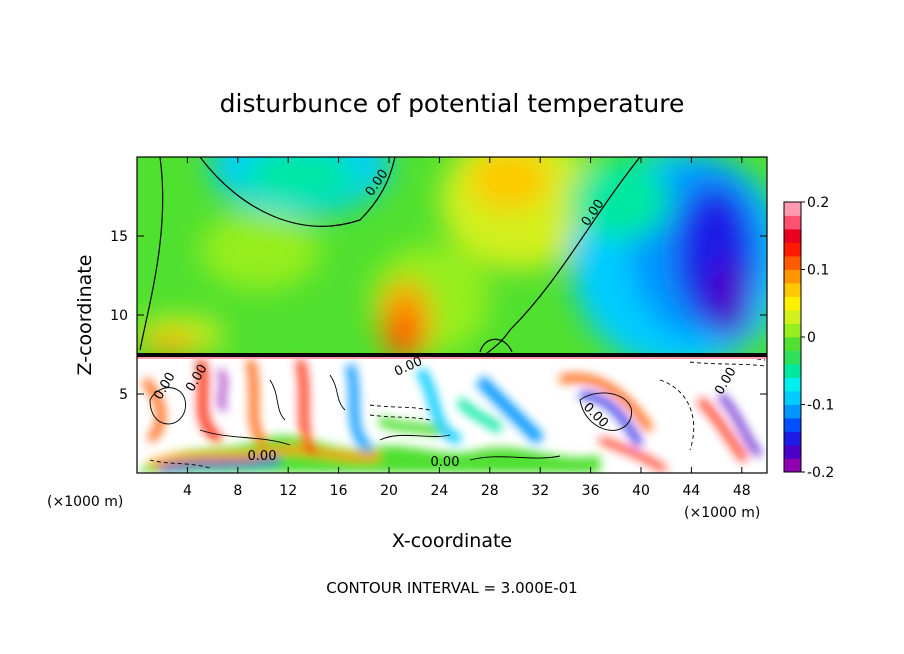 This screenshot has height=654, width=904. What do you see at coordinates (811, 338) in the screenshot?
I see `colorbar-tick-label: 0` at bounding box center [811, 338].